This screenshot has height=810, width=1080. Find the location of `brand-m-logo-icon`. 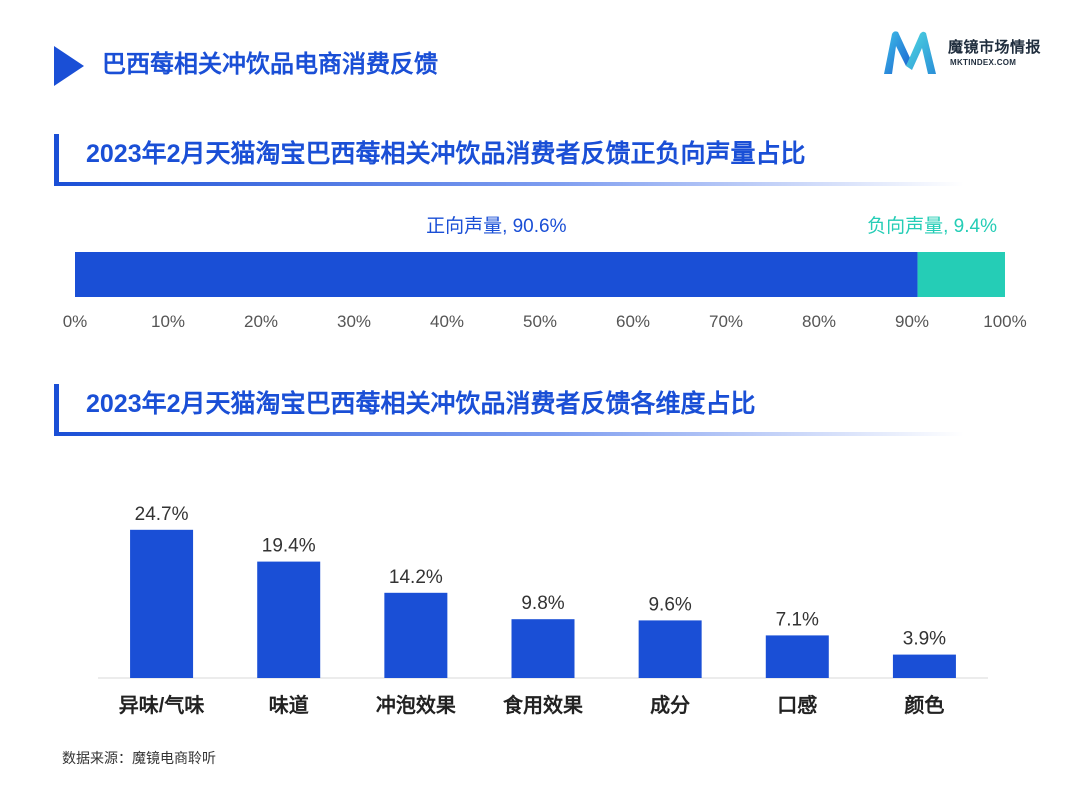

brand-m-logo-icon is located at coordinates (910, 52).